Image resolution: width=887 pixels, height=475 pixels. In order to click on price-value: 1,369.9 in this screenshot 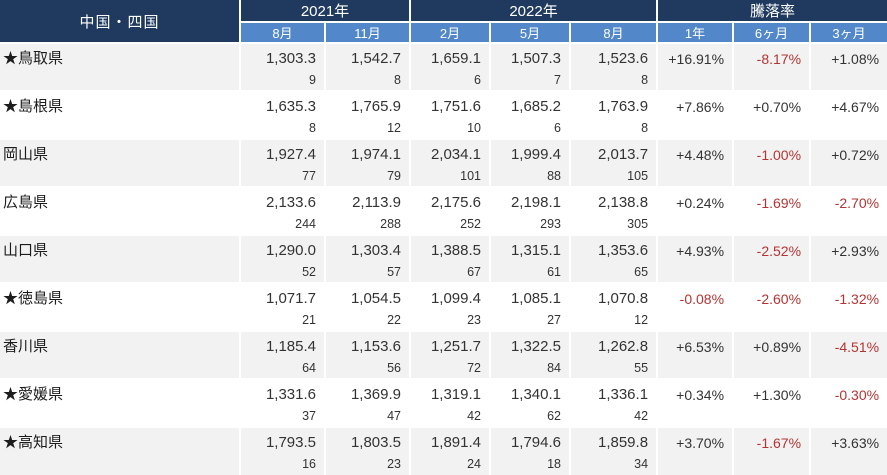, I will do `click(375, 394)`.